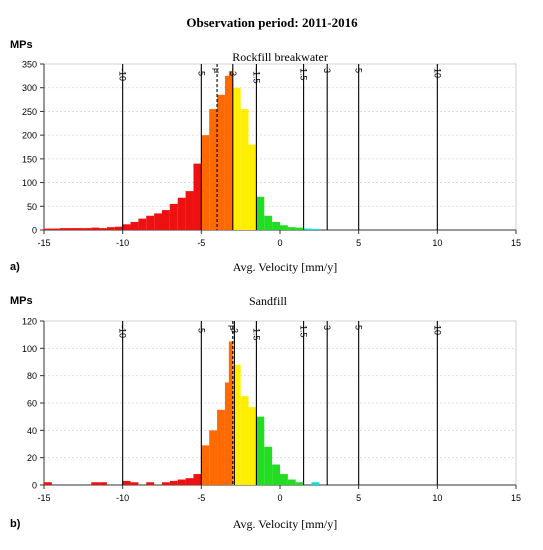  Describe the element at coordinates (21, 45) in the screenshot. I see `panel-a-ylabel: MPs` at that location.